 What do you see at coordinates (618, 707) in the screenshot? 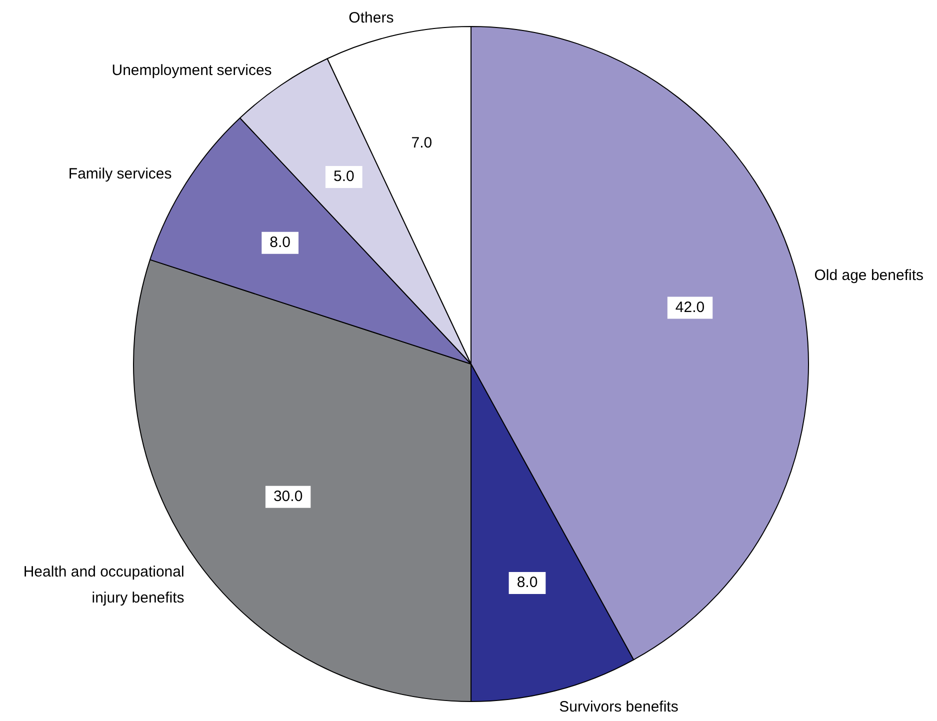
I see `slice-label: Survivors benefits` at bounding box center [618, 707].